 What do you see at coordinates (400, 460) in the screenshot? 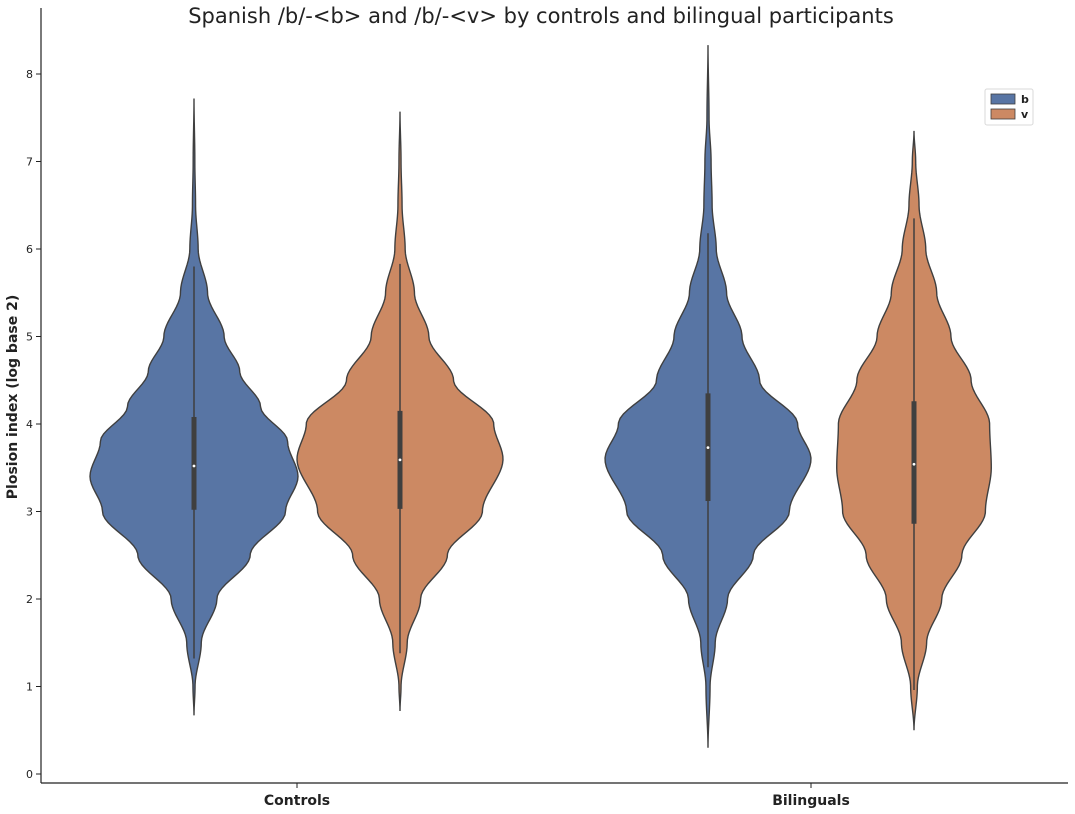
I see `median-dot-v-controls` at bounding box center [400, 460].